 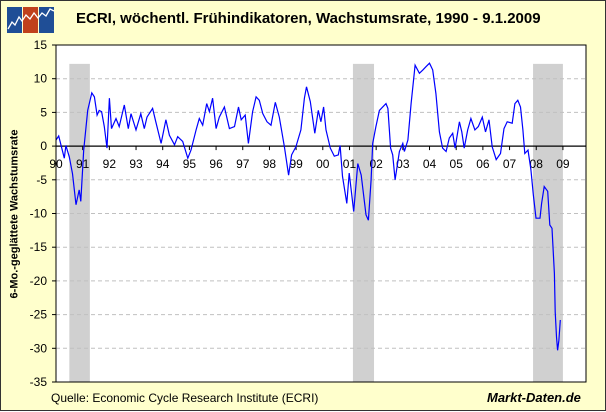 What do you see at coordinates (41, 180) in the screenshot?
I see `y-tick-label: -5` at bounding box center [41, 180].